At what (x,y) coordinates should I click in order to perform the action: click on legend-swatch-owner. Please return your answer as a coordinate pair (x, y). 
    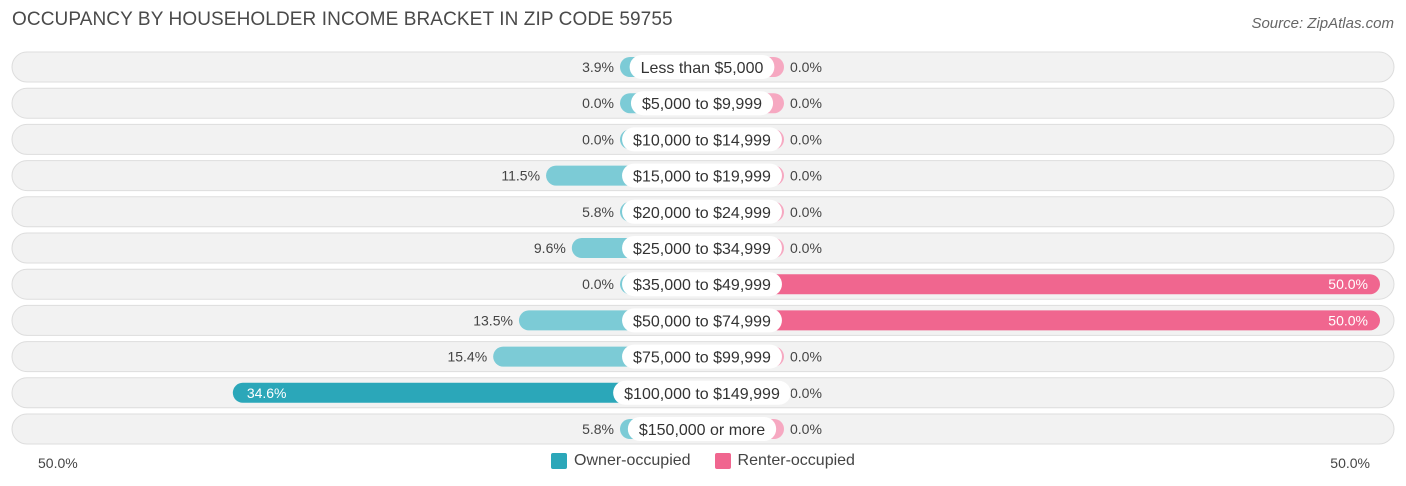
    Looking at the image, I should click on (559, 461).